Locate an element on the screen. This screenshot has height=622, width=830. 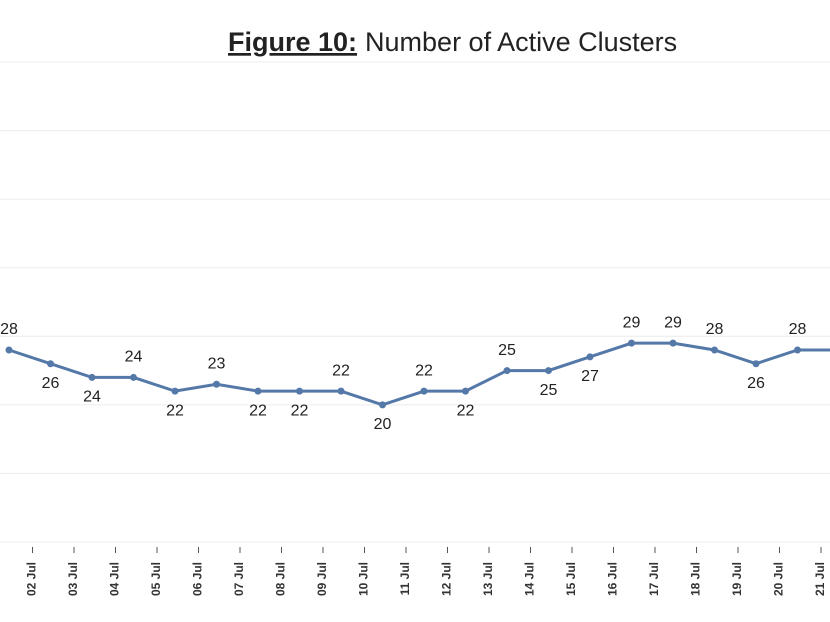
x-tick-label: 19 Jul is located at coordinates (737, 579).